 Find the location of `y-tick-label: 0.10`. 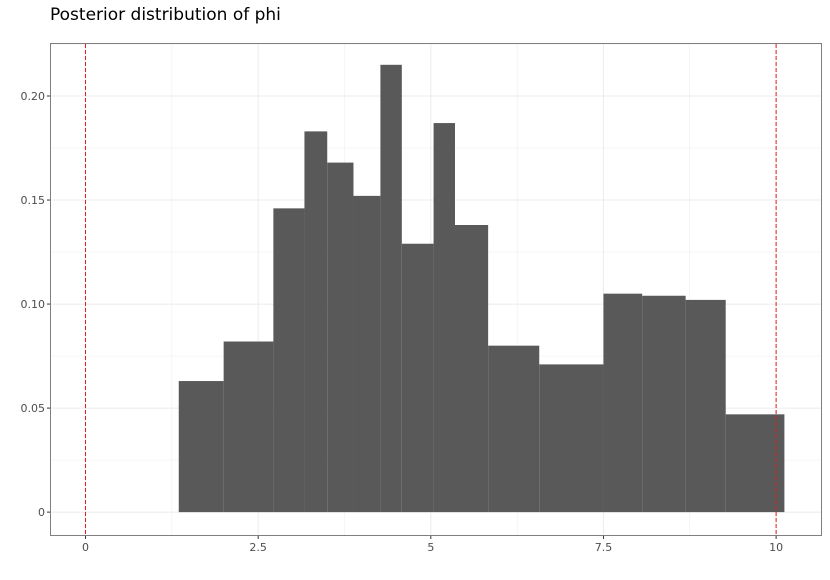

y-tick-label: 0.10 is located at coordinates (33, 304).